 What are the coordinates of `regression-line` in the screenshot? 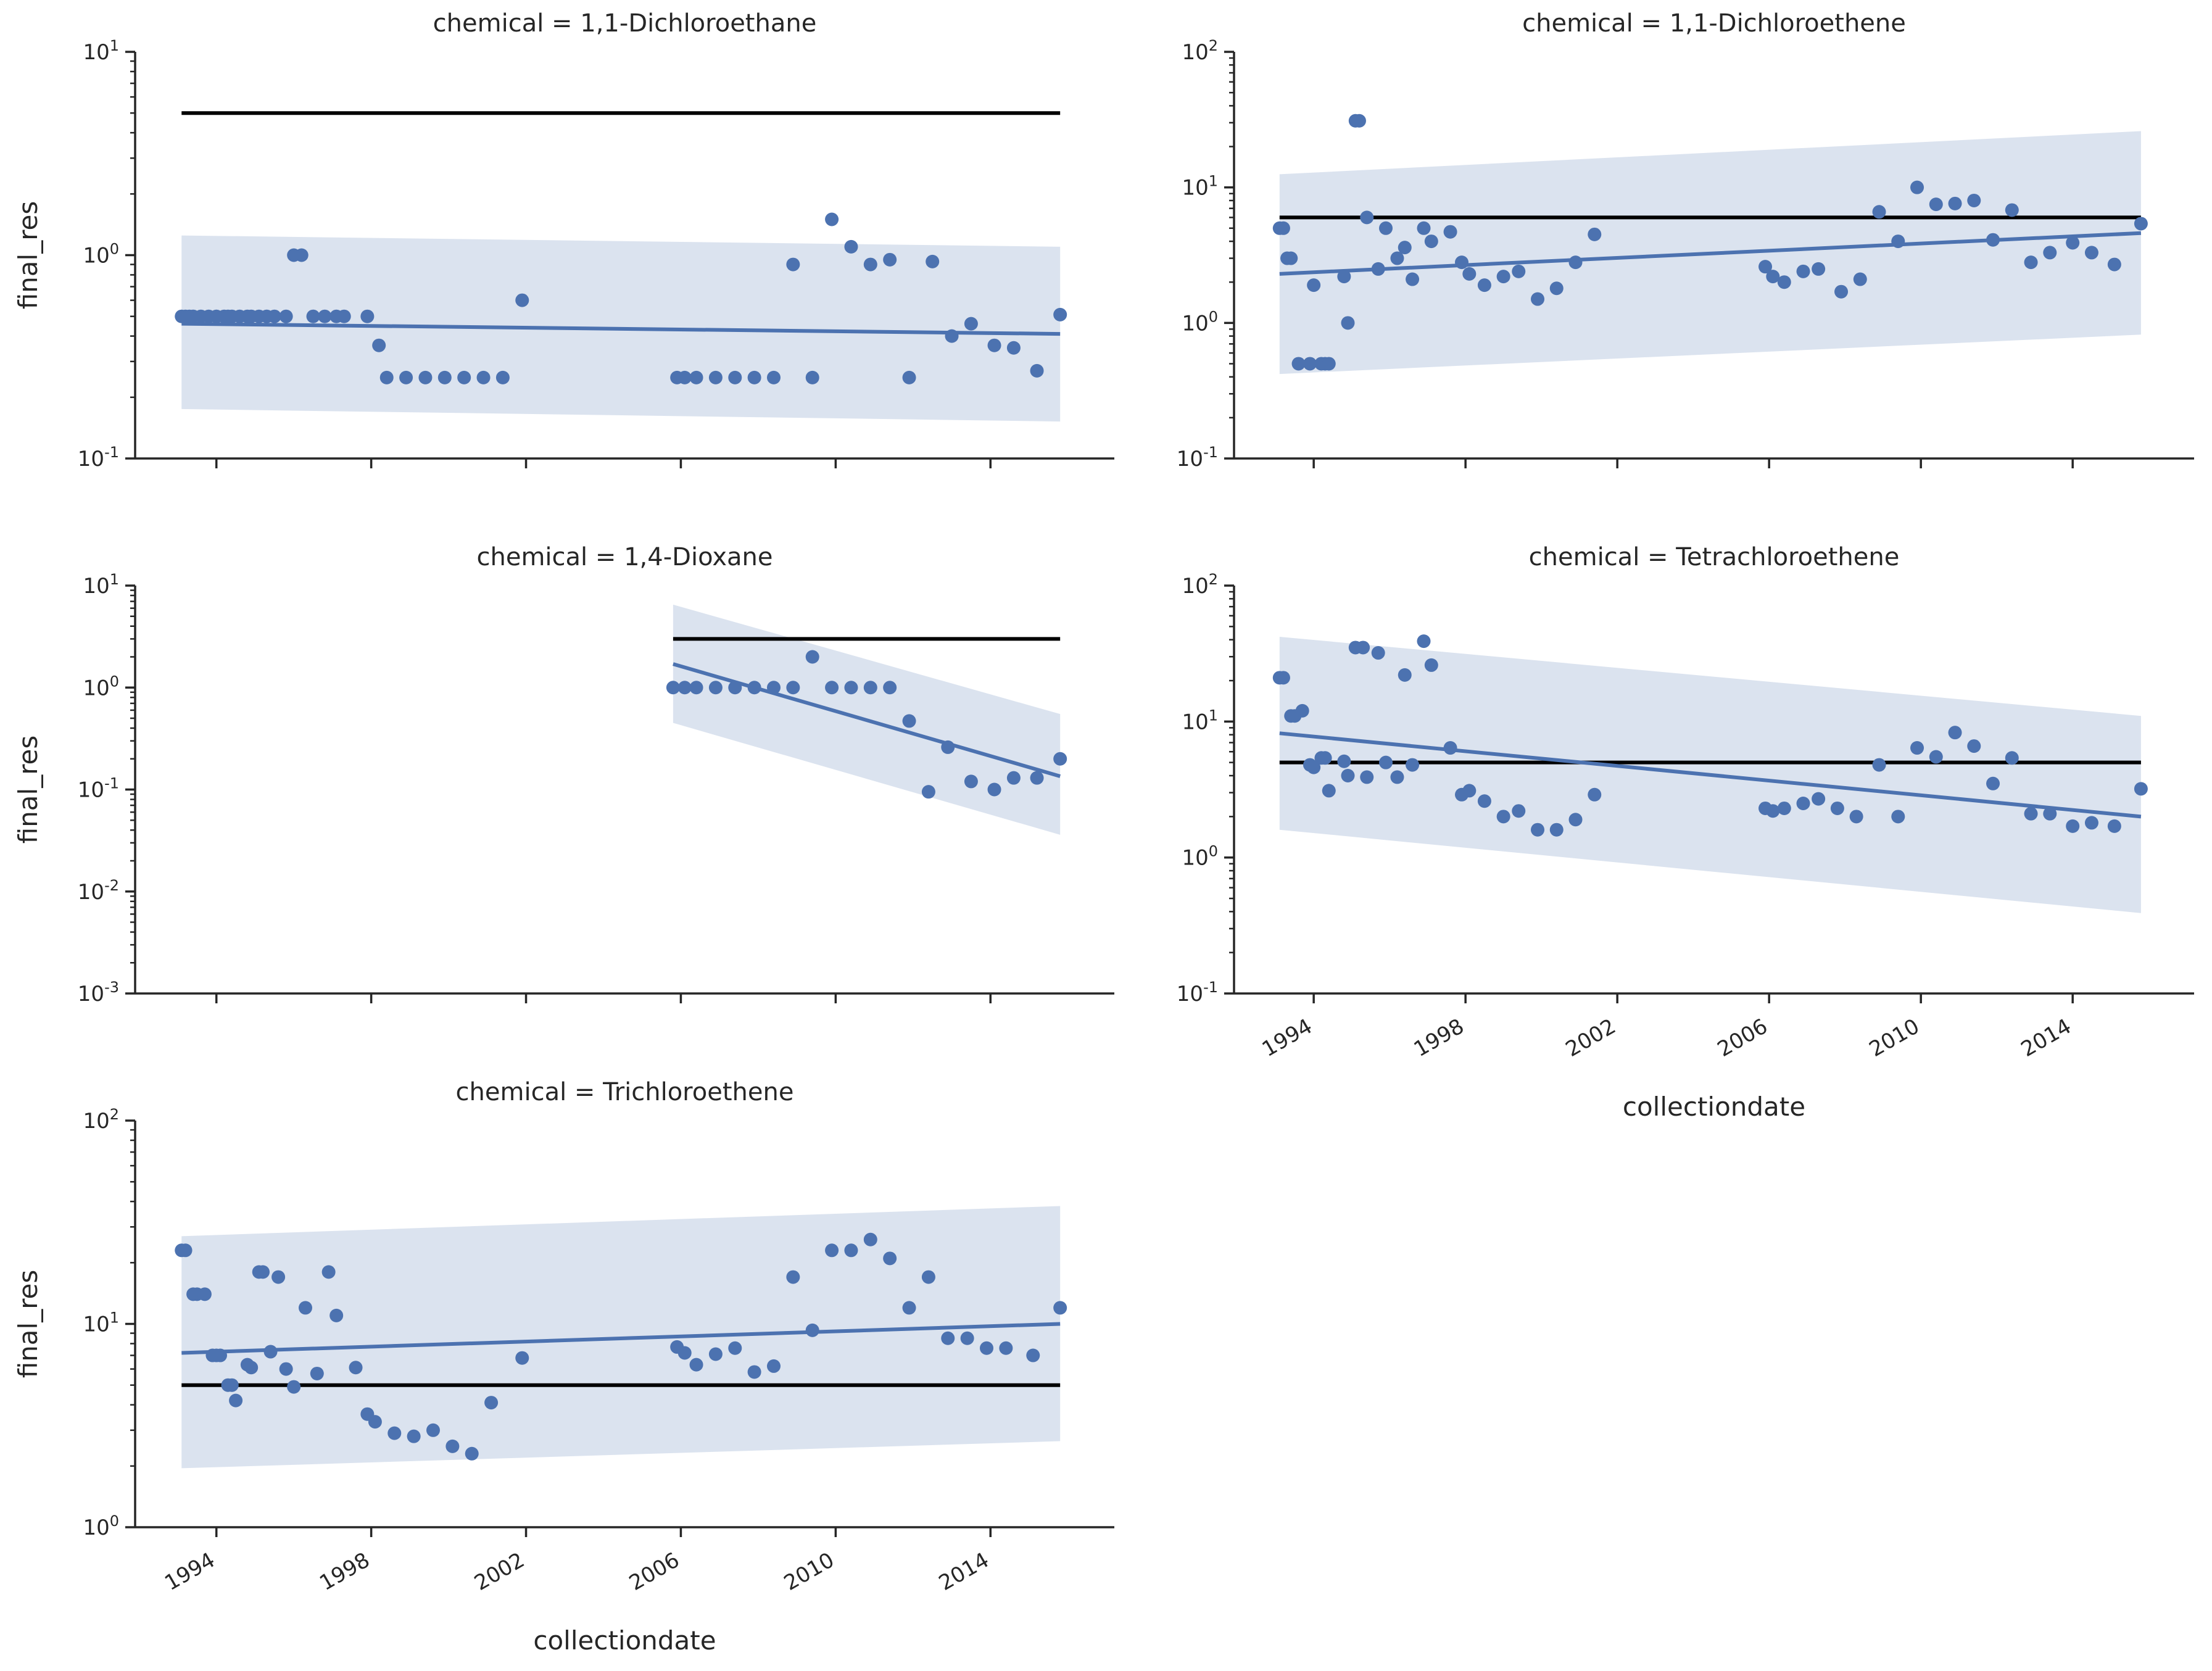 It's located at (621, 1339).